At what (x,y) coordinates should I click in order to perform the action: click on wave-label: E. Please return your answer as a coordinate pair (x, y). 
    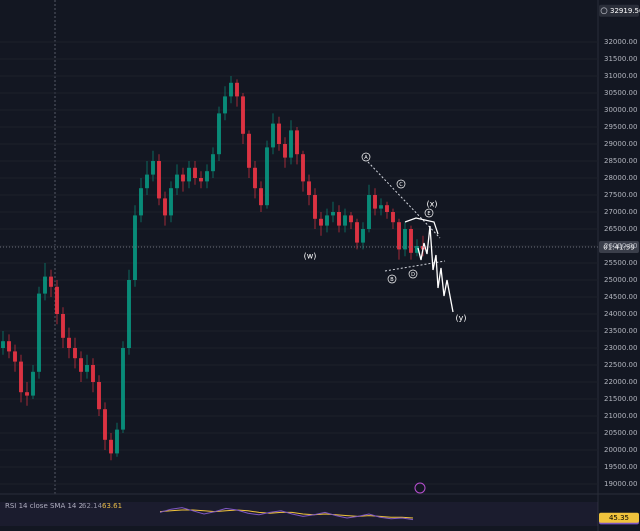
    Looking at the image, I should click on (428, 214).